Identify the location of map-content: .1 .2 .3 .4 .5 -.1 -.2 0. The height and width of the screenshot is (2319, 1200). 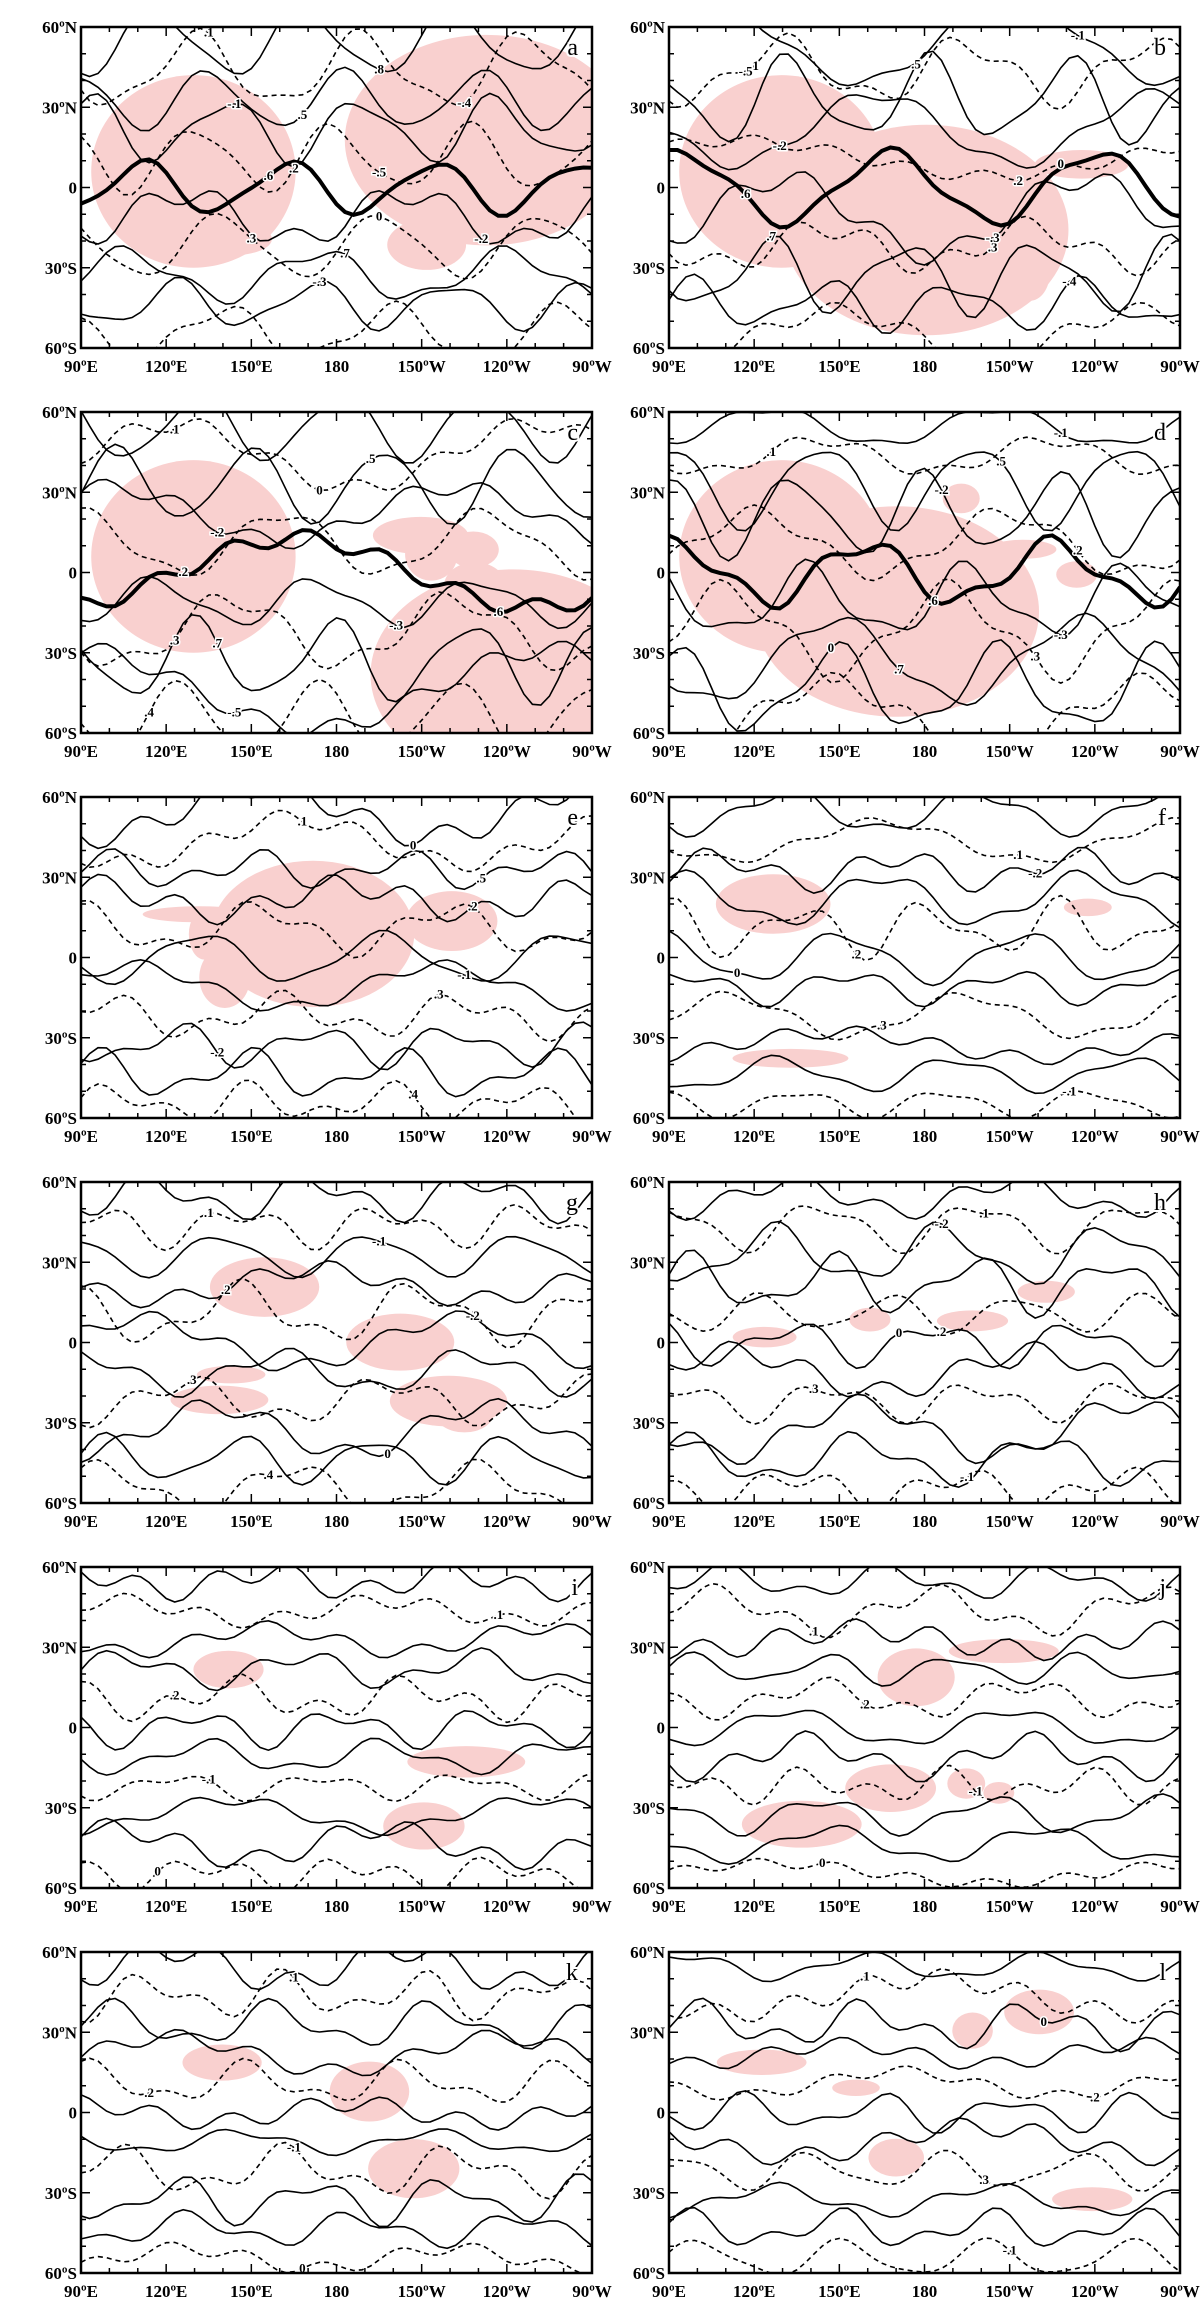
(336, 957).